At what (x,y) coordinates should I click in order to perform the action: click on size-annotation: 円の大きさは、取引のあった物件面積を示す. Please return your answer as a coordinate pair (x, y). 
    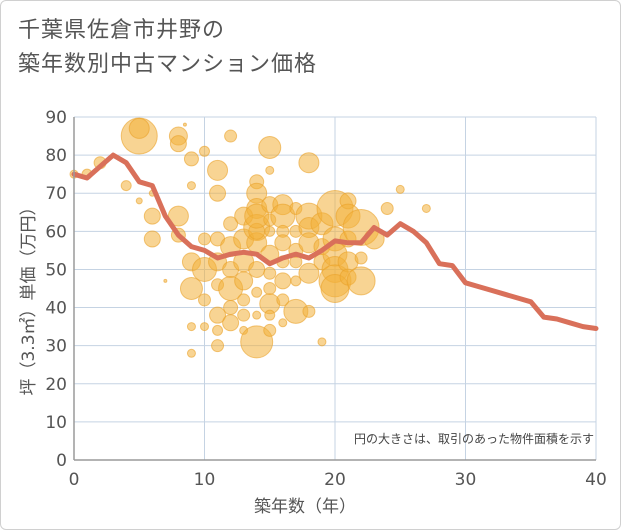
    Looking at the image, I should click on (474, 438).